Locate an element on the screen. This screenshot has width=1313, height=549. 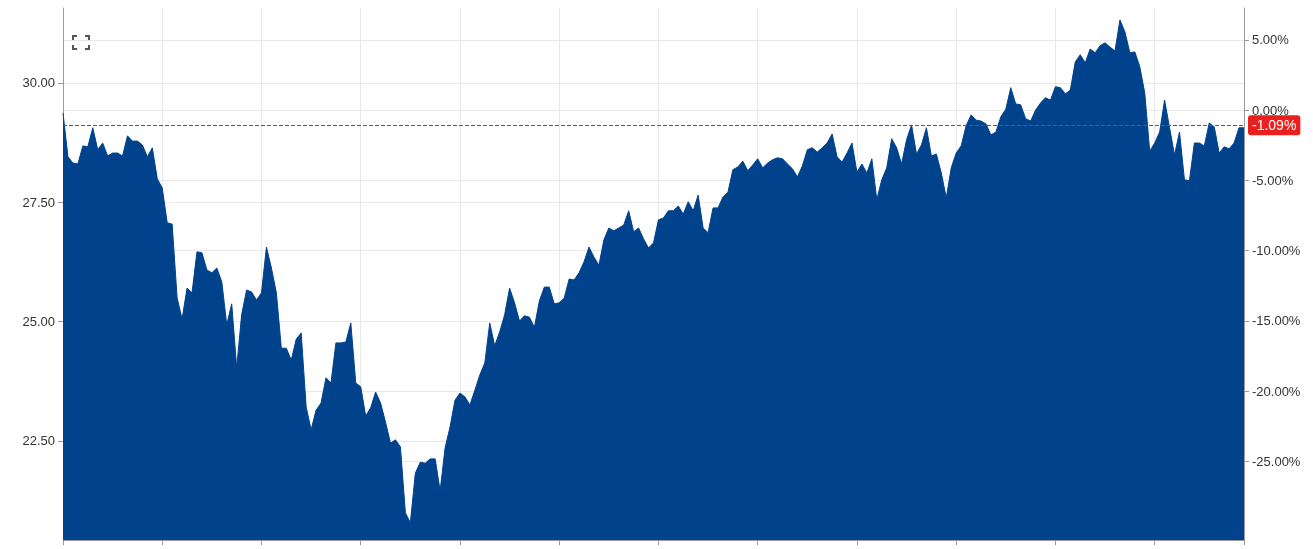
y2-tick-label: -10.00% is located at coordinates (1276, 251).